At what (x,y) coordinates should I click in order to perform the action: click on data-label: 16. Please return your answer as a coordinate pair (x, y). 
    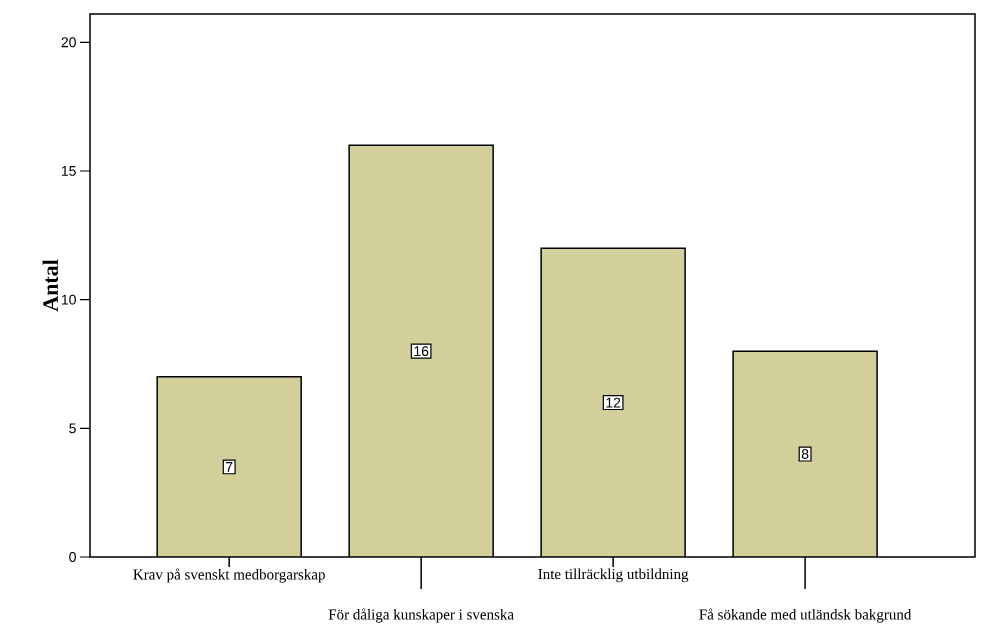
    Looking at the image, I should click on (421, 351).